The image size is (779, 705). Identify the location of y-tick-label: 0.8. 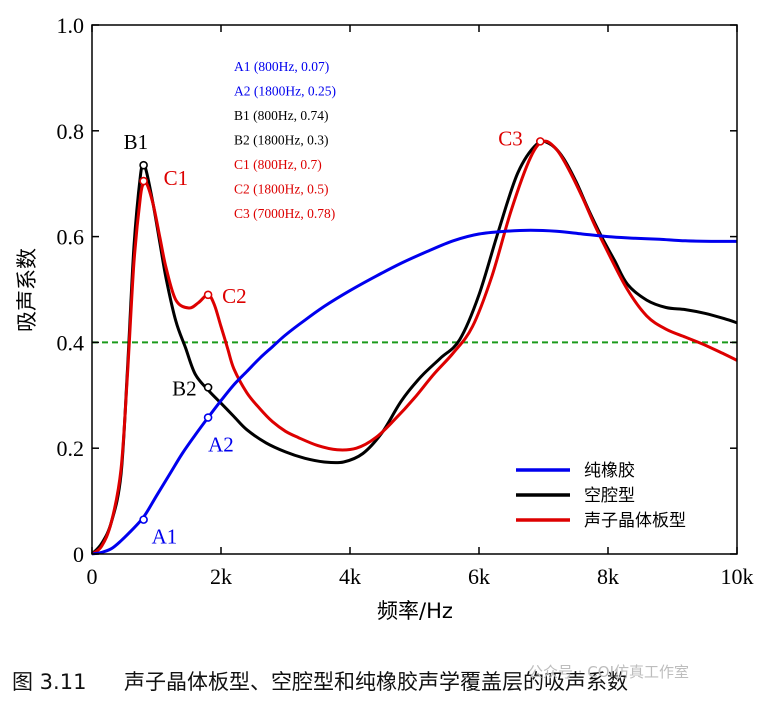
(71, 131).